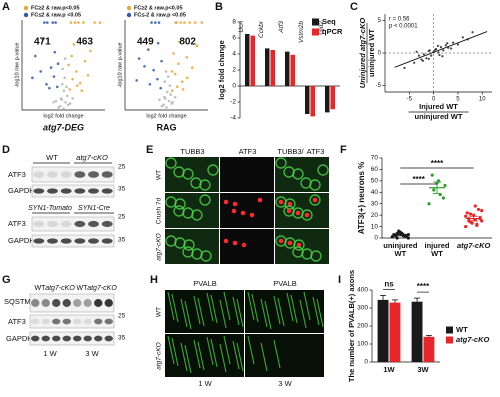  I want to click on y-tick-label: 0, so click(366, 362).